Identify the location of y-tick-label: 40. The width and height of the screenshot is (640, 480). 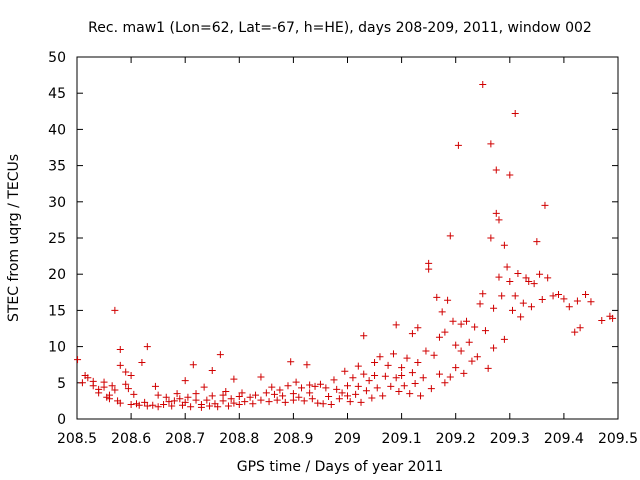
(57, 130).